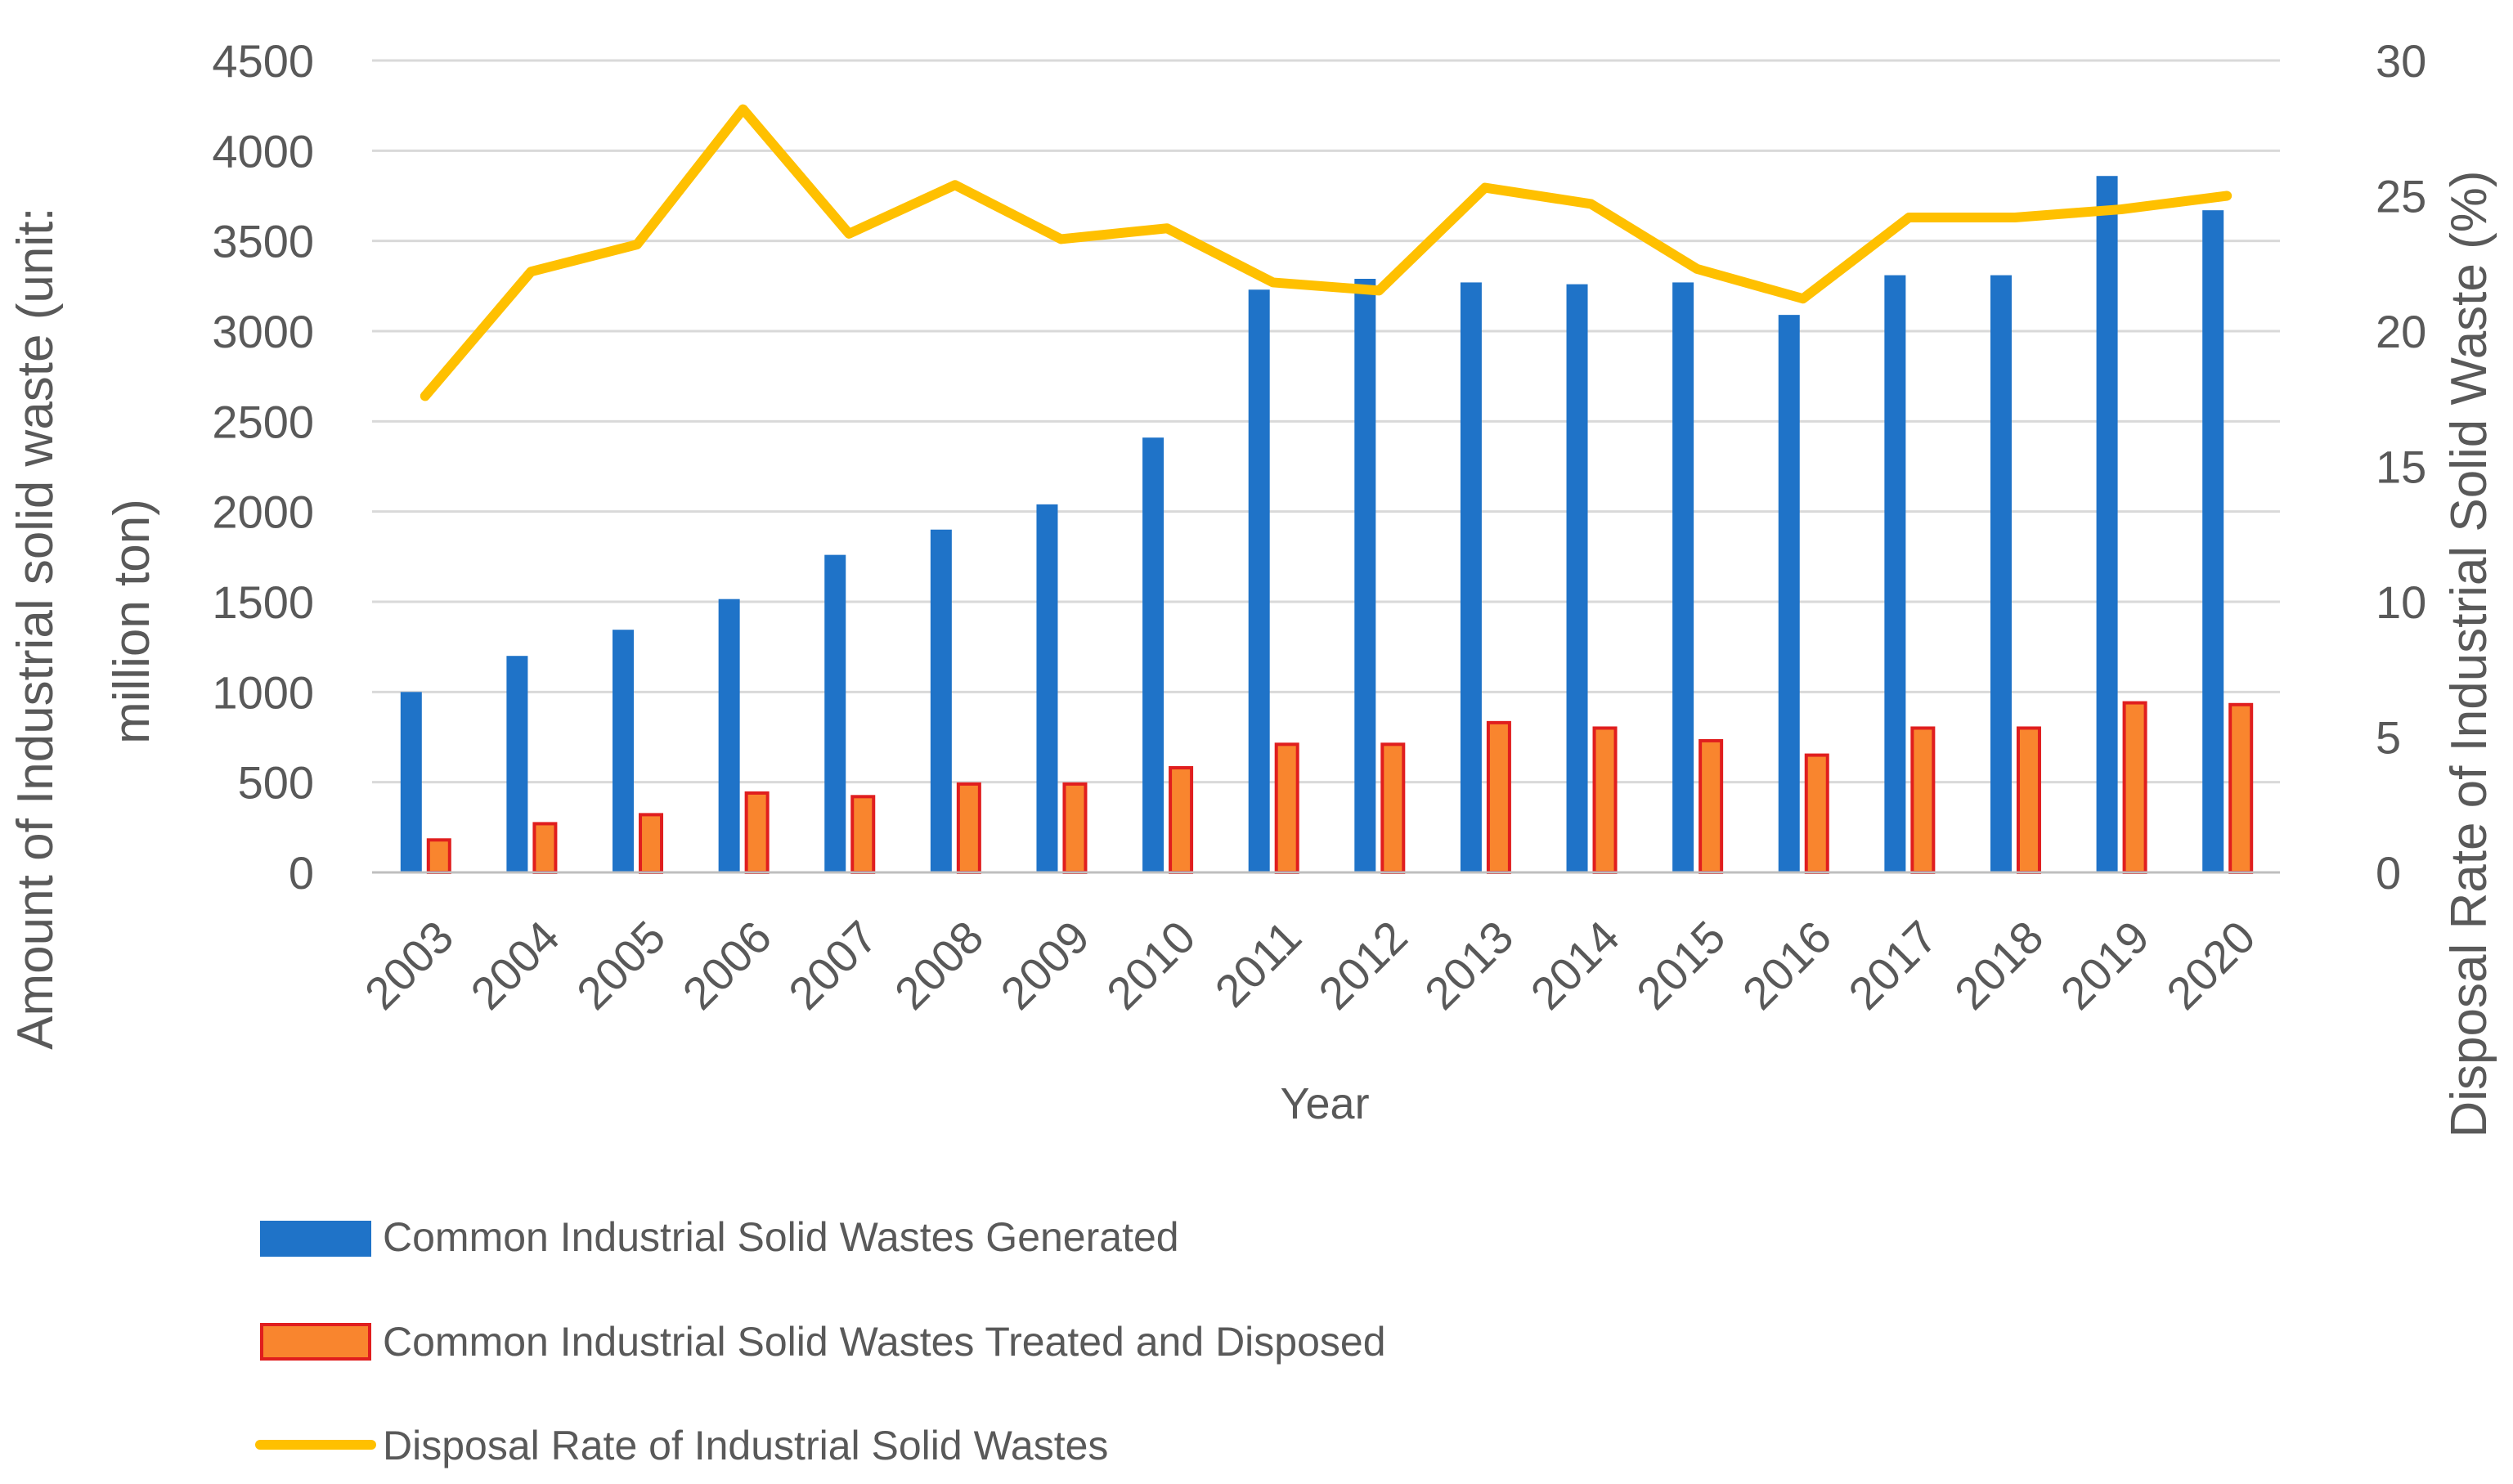 The height and width of the screenshot is (1484, 2513). Describe the element at coordinates (1047, 688) in the screenshot. I see `bar-generated-2009` at that location.